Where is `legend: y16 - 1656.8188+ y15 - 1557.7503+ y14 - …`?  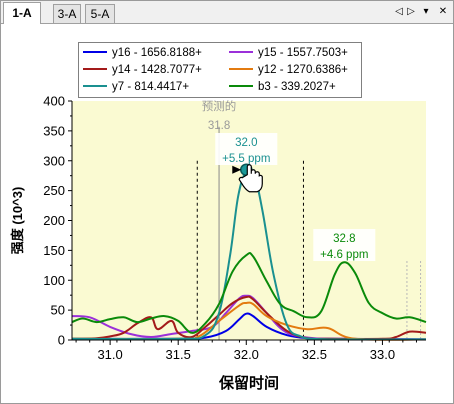 legend: y16 - 1656.8188+ y15 - 1557.7503+ y14 - … is located at coordinates (220, 70).